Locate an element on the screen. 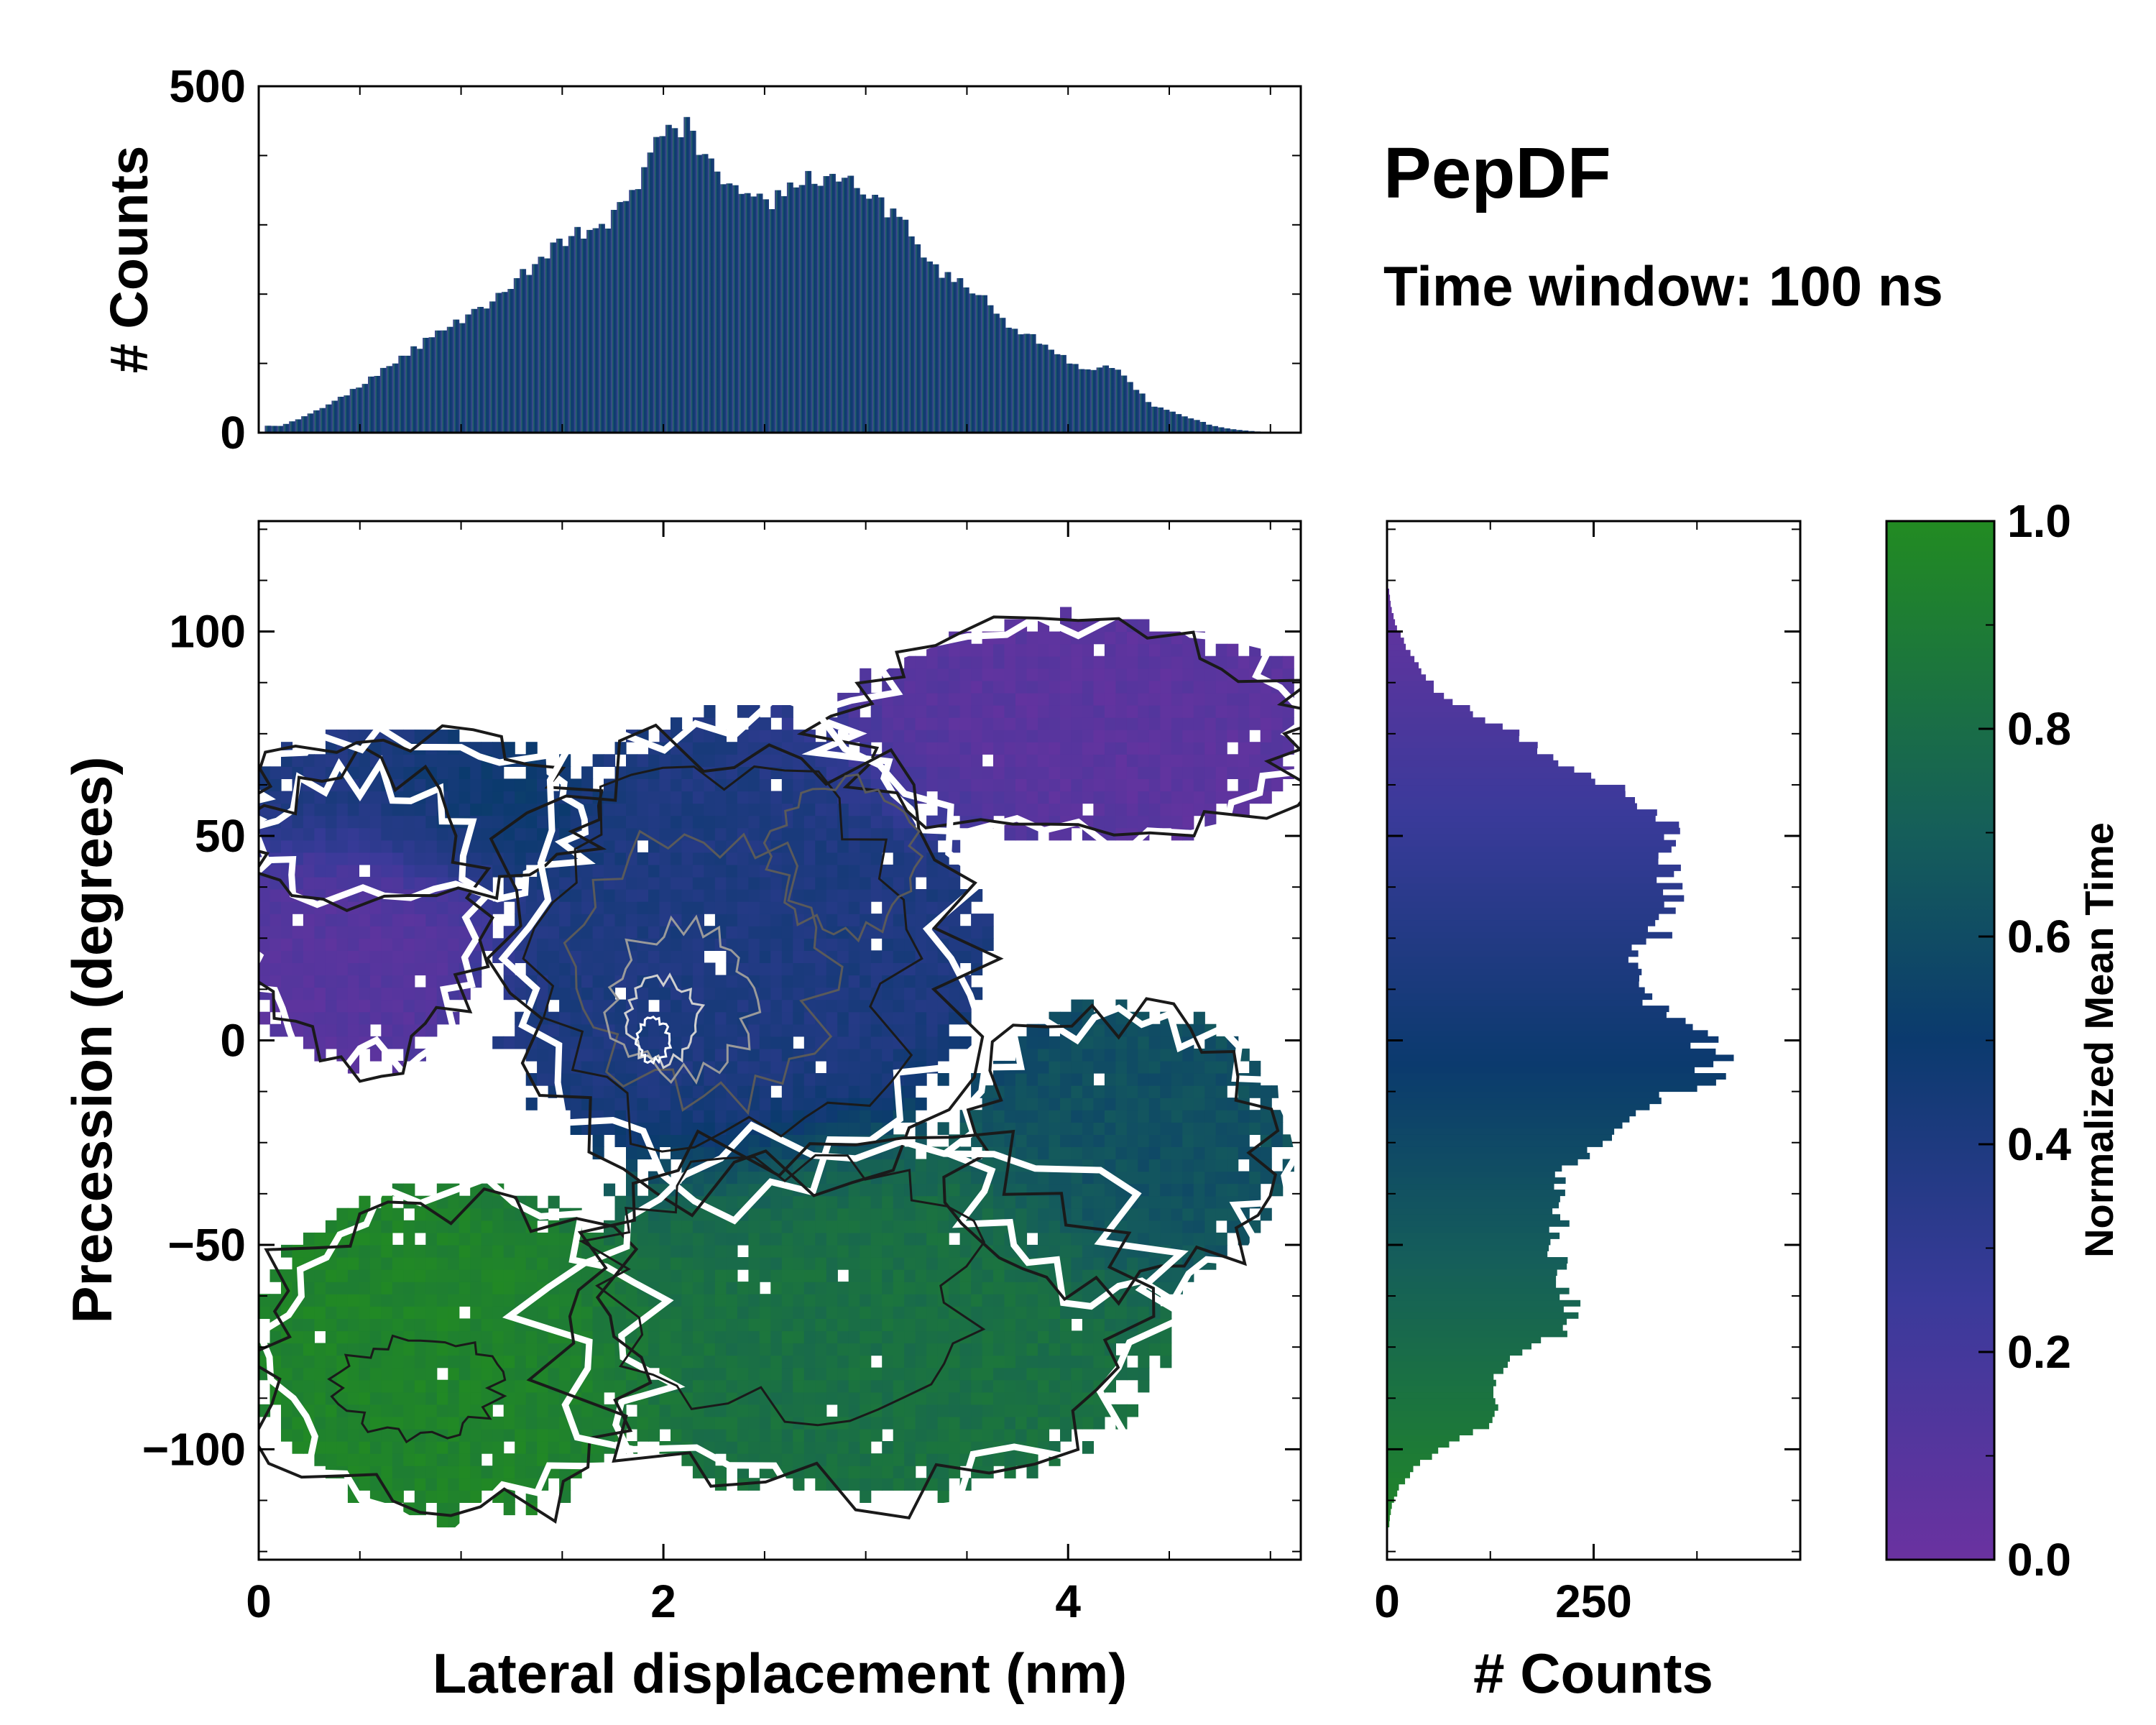  top-histogram-bar is located at coordinates (1208, 428).